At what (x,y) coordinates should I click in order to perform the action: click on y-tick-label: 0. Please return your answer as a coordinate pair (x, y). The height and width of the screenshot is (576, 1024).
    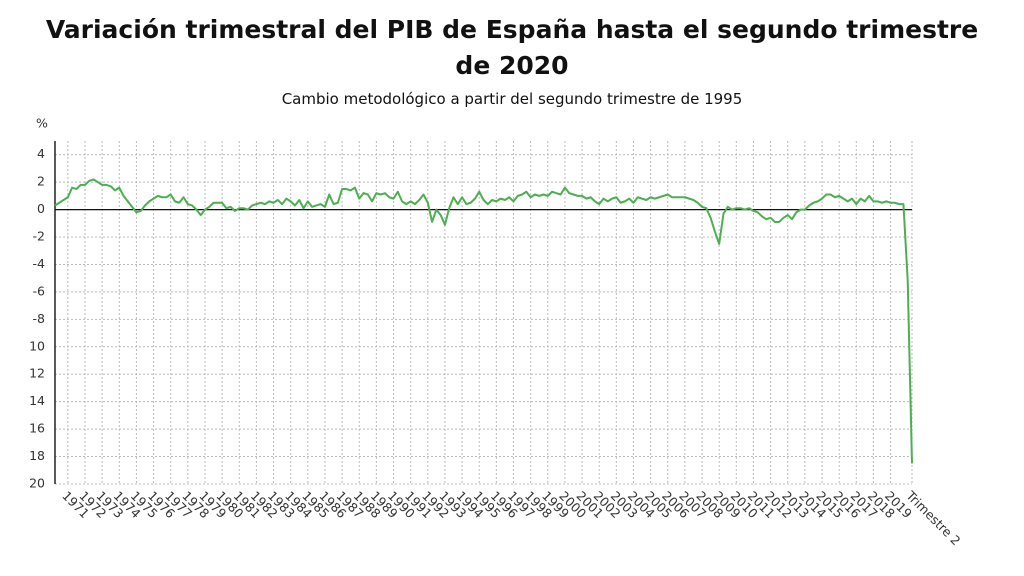
    Looking at the image, I should click on (41, 208).